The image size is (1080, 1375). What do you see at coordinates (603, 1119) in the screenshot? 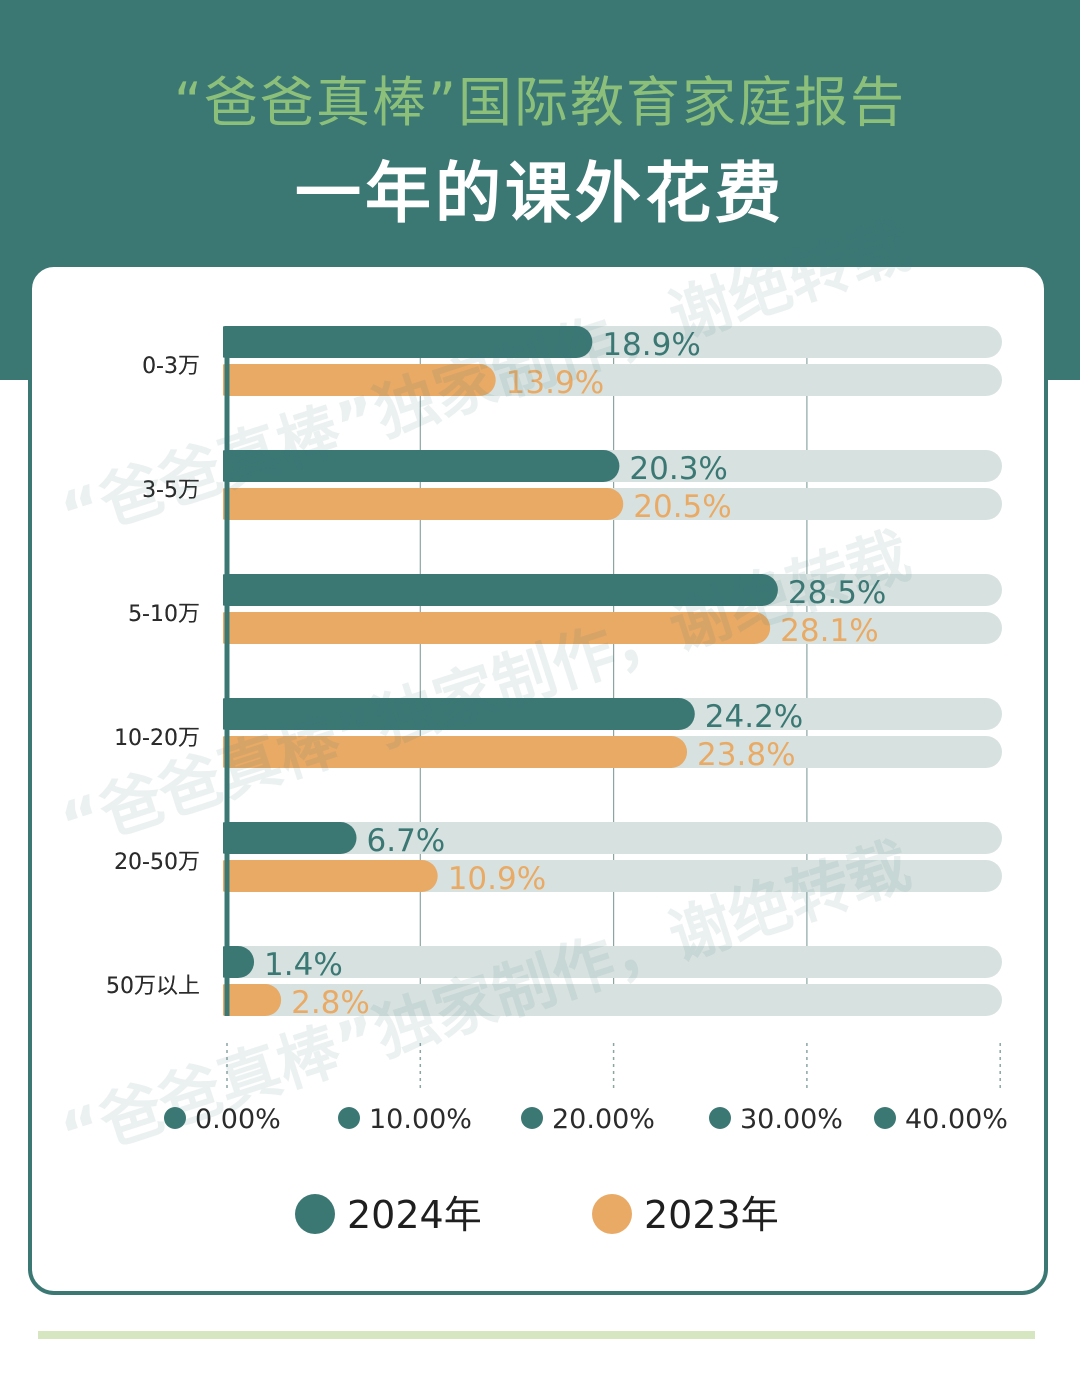
I see `tick-label: 20.00%` at bounding box center [603, 1119].